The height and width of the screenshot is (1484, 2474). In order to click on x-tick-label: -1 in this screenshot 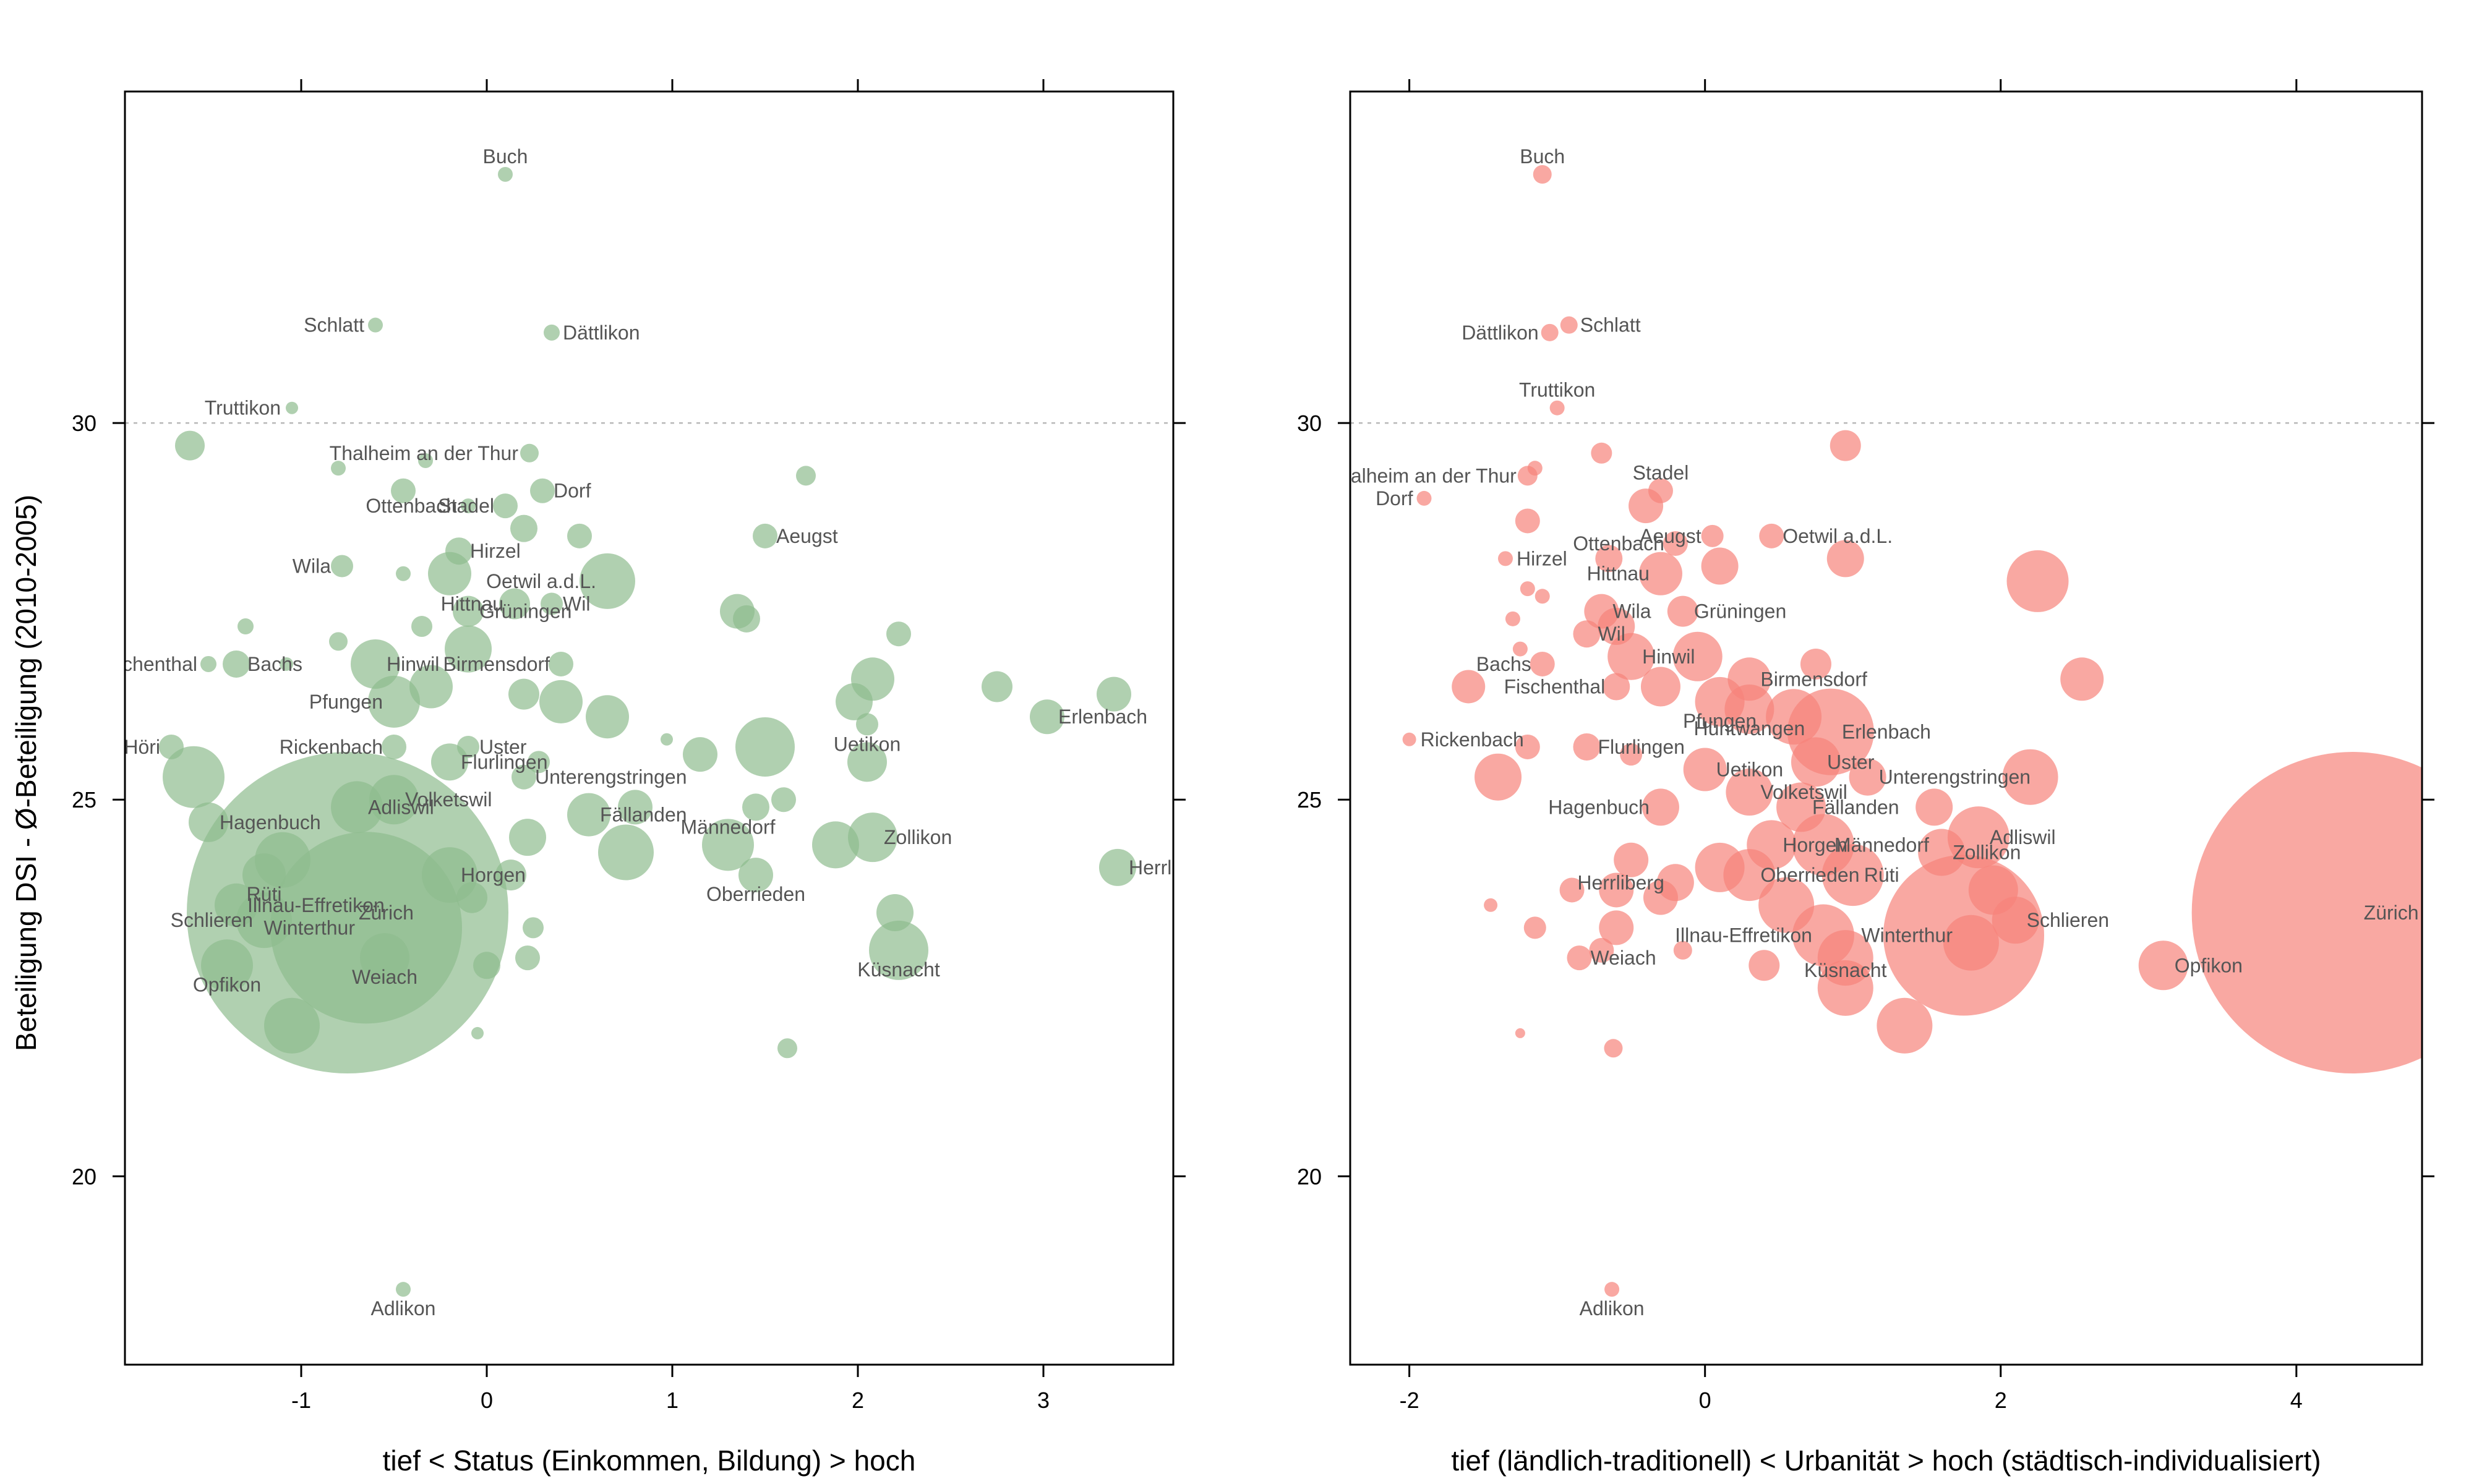, I will do `click(301, 1400)`.